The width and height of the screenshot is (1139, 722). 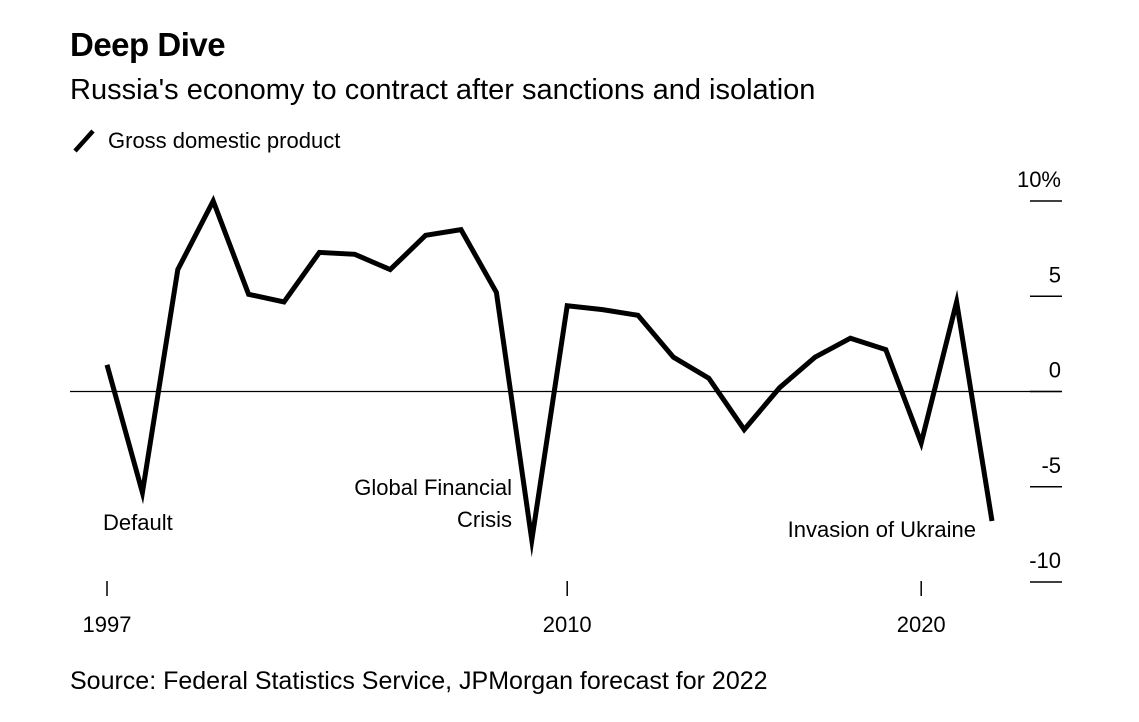 I want to click on x-tick-label: 2020, so click(x=921, y=624).